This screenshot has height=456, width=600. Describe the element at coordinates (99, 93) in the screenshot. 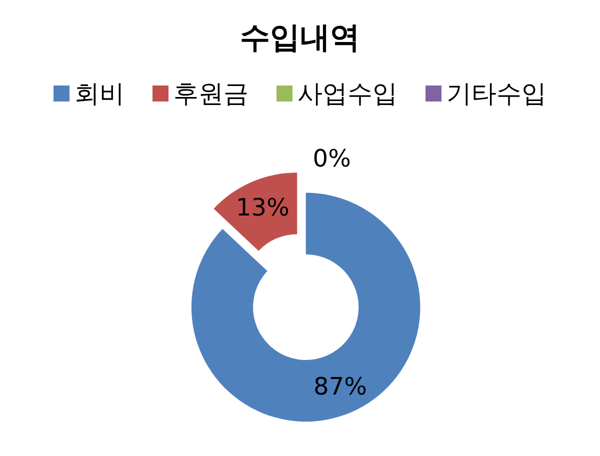

I see `legend-label: 회비` at that location.